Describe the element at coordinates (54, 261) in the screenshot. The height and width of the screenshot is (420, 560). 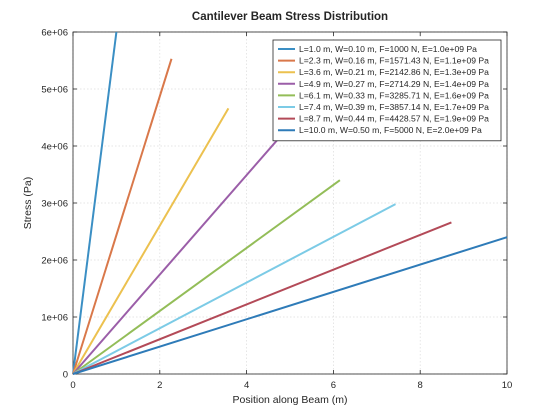
I see `y-tick-label: 2e+06` at that location.